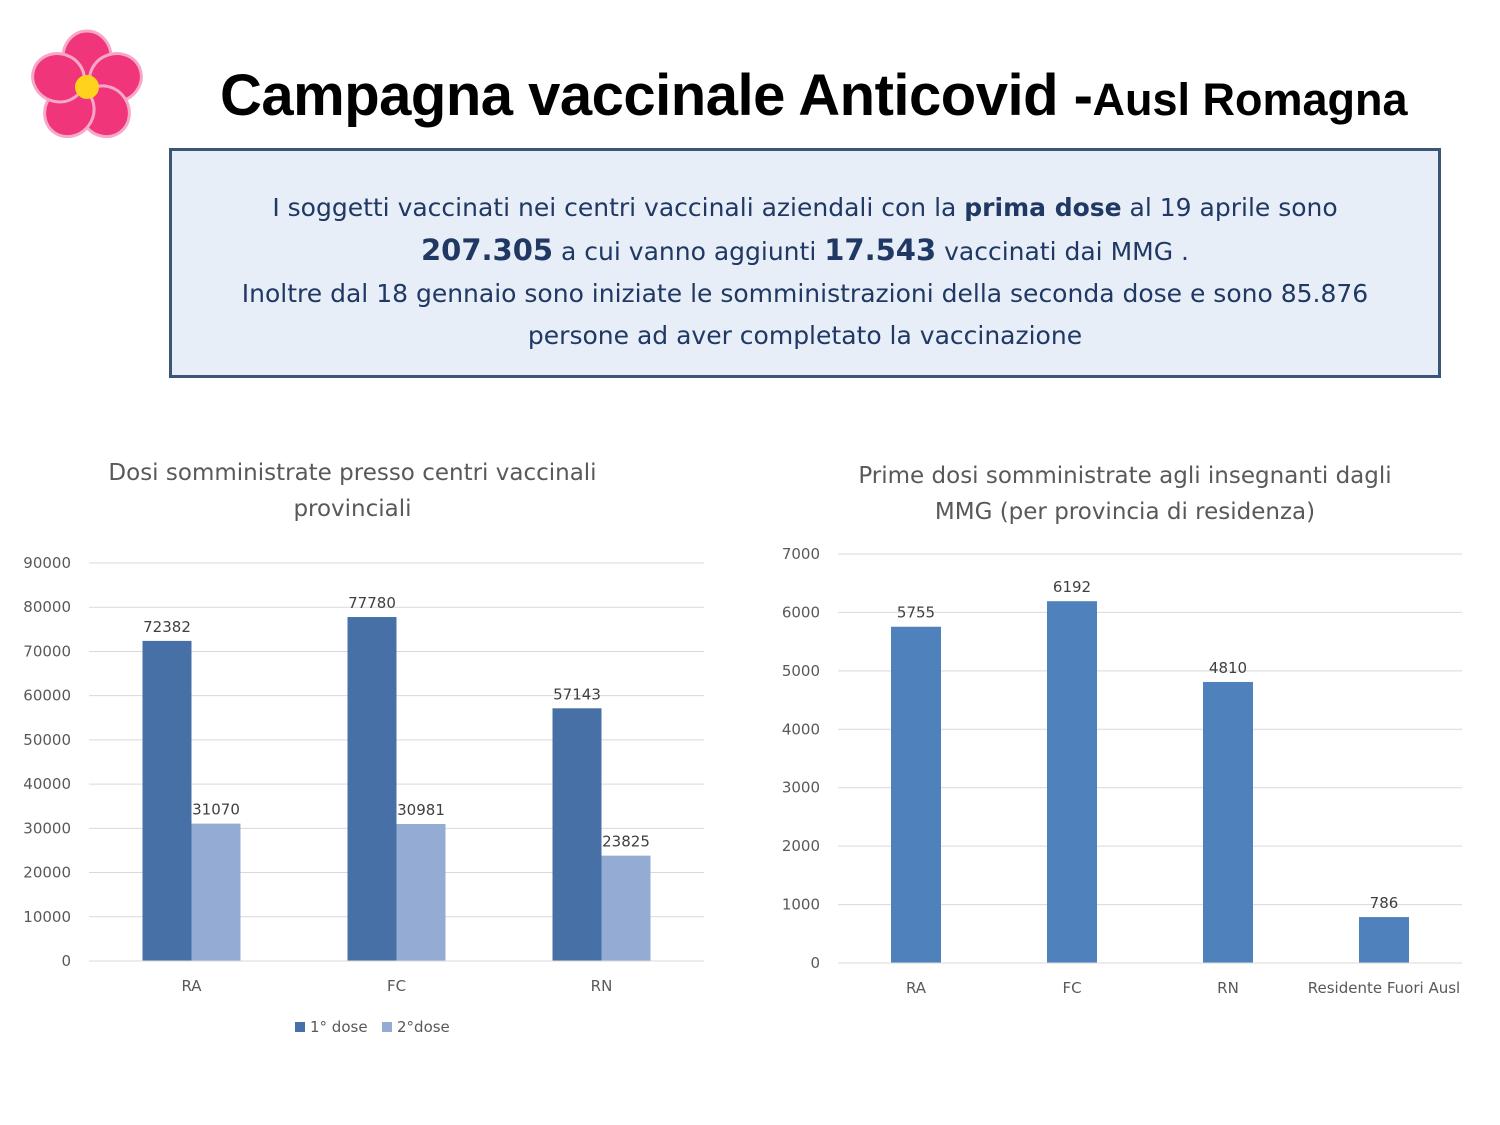  What do you see at coordinates (1229, 207) in the screenshot?
I see `summary-line1-post: al 19 aprile sono` at bounding box center [1229, 207].